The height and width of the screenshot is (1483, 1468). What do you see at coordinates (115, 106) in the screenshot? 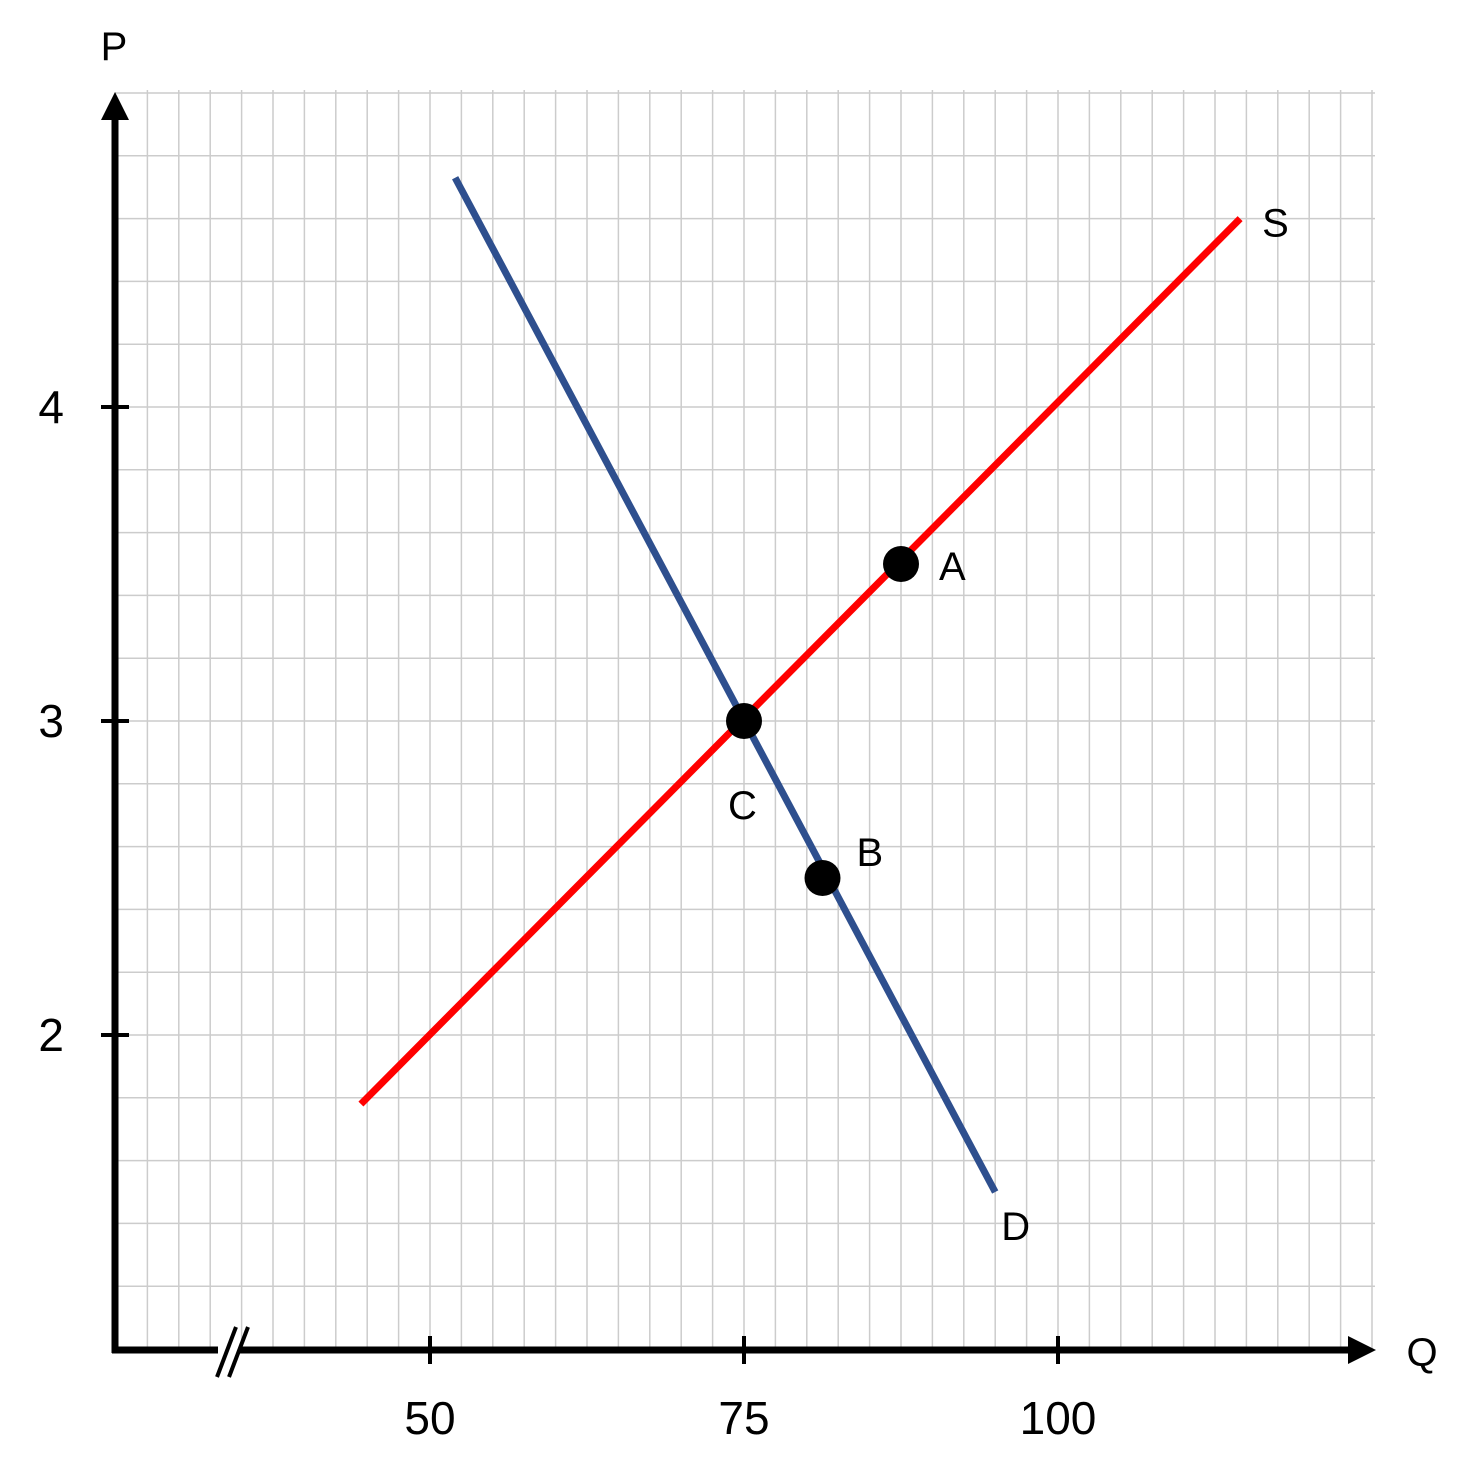
I see `y-axis-arrowhead` at bounding box center [115, 106].